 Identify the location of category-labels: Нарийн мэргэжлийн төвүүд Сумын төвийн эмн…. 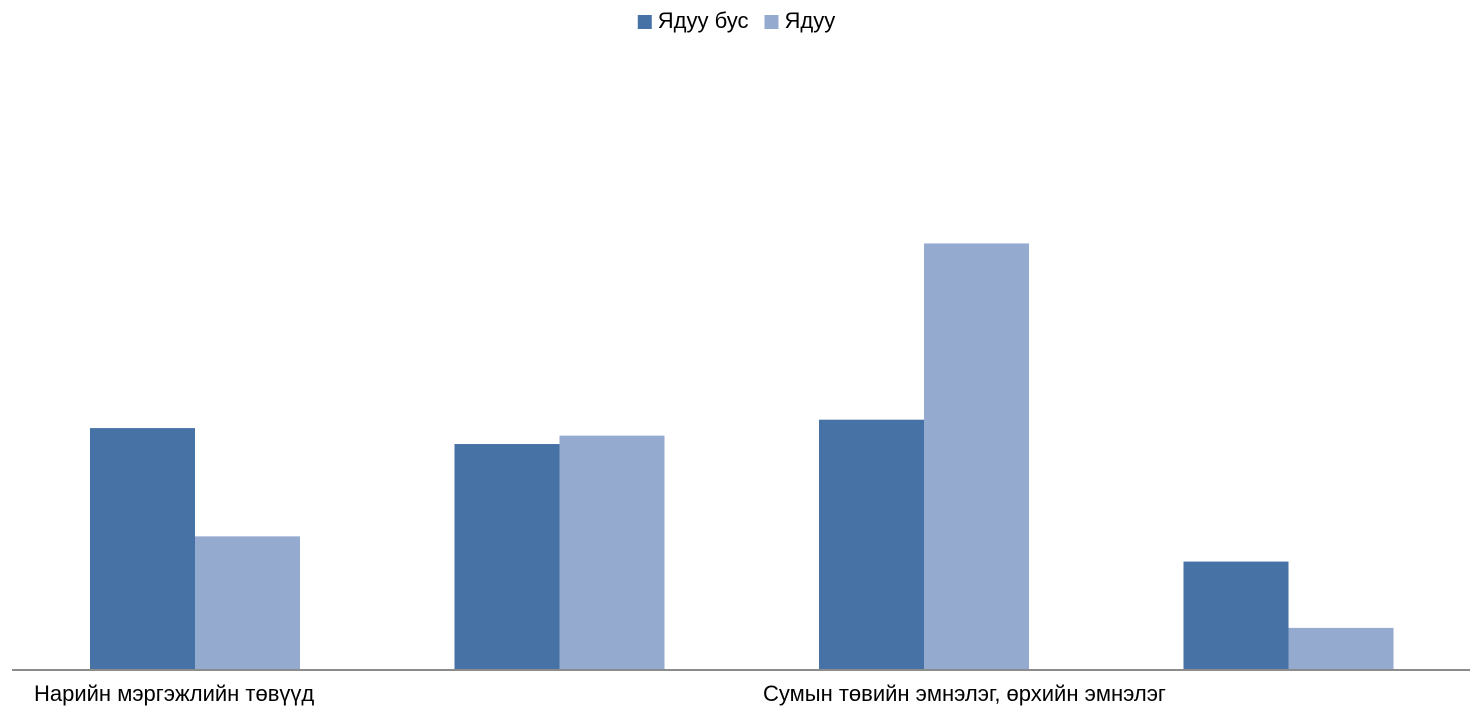
(600, 693).